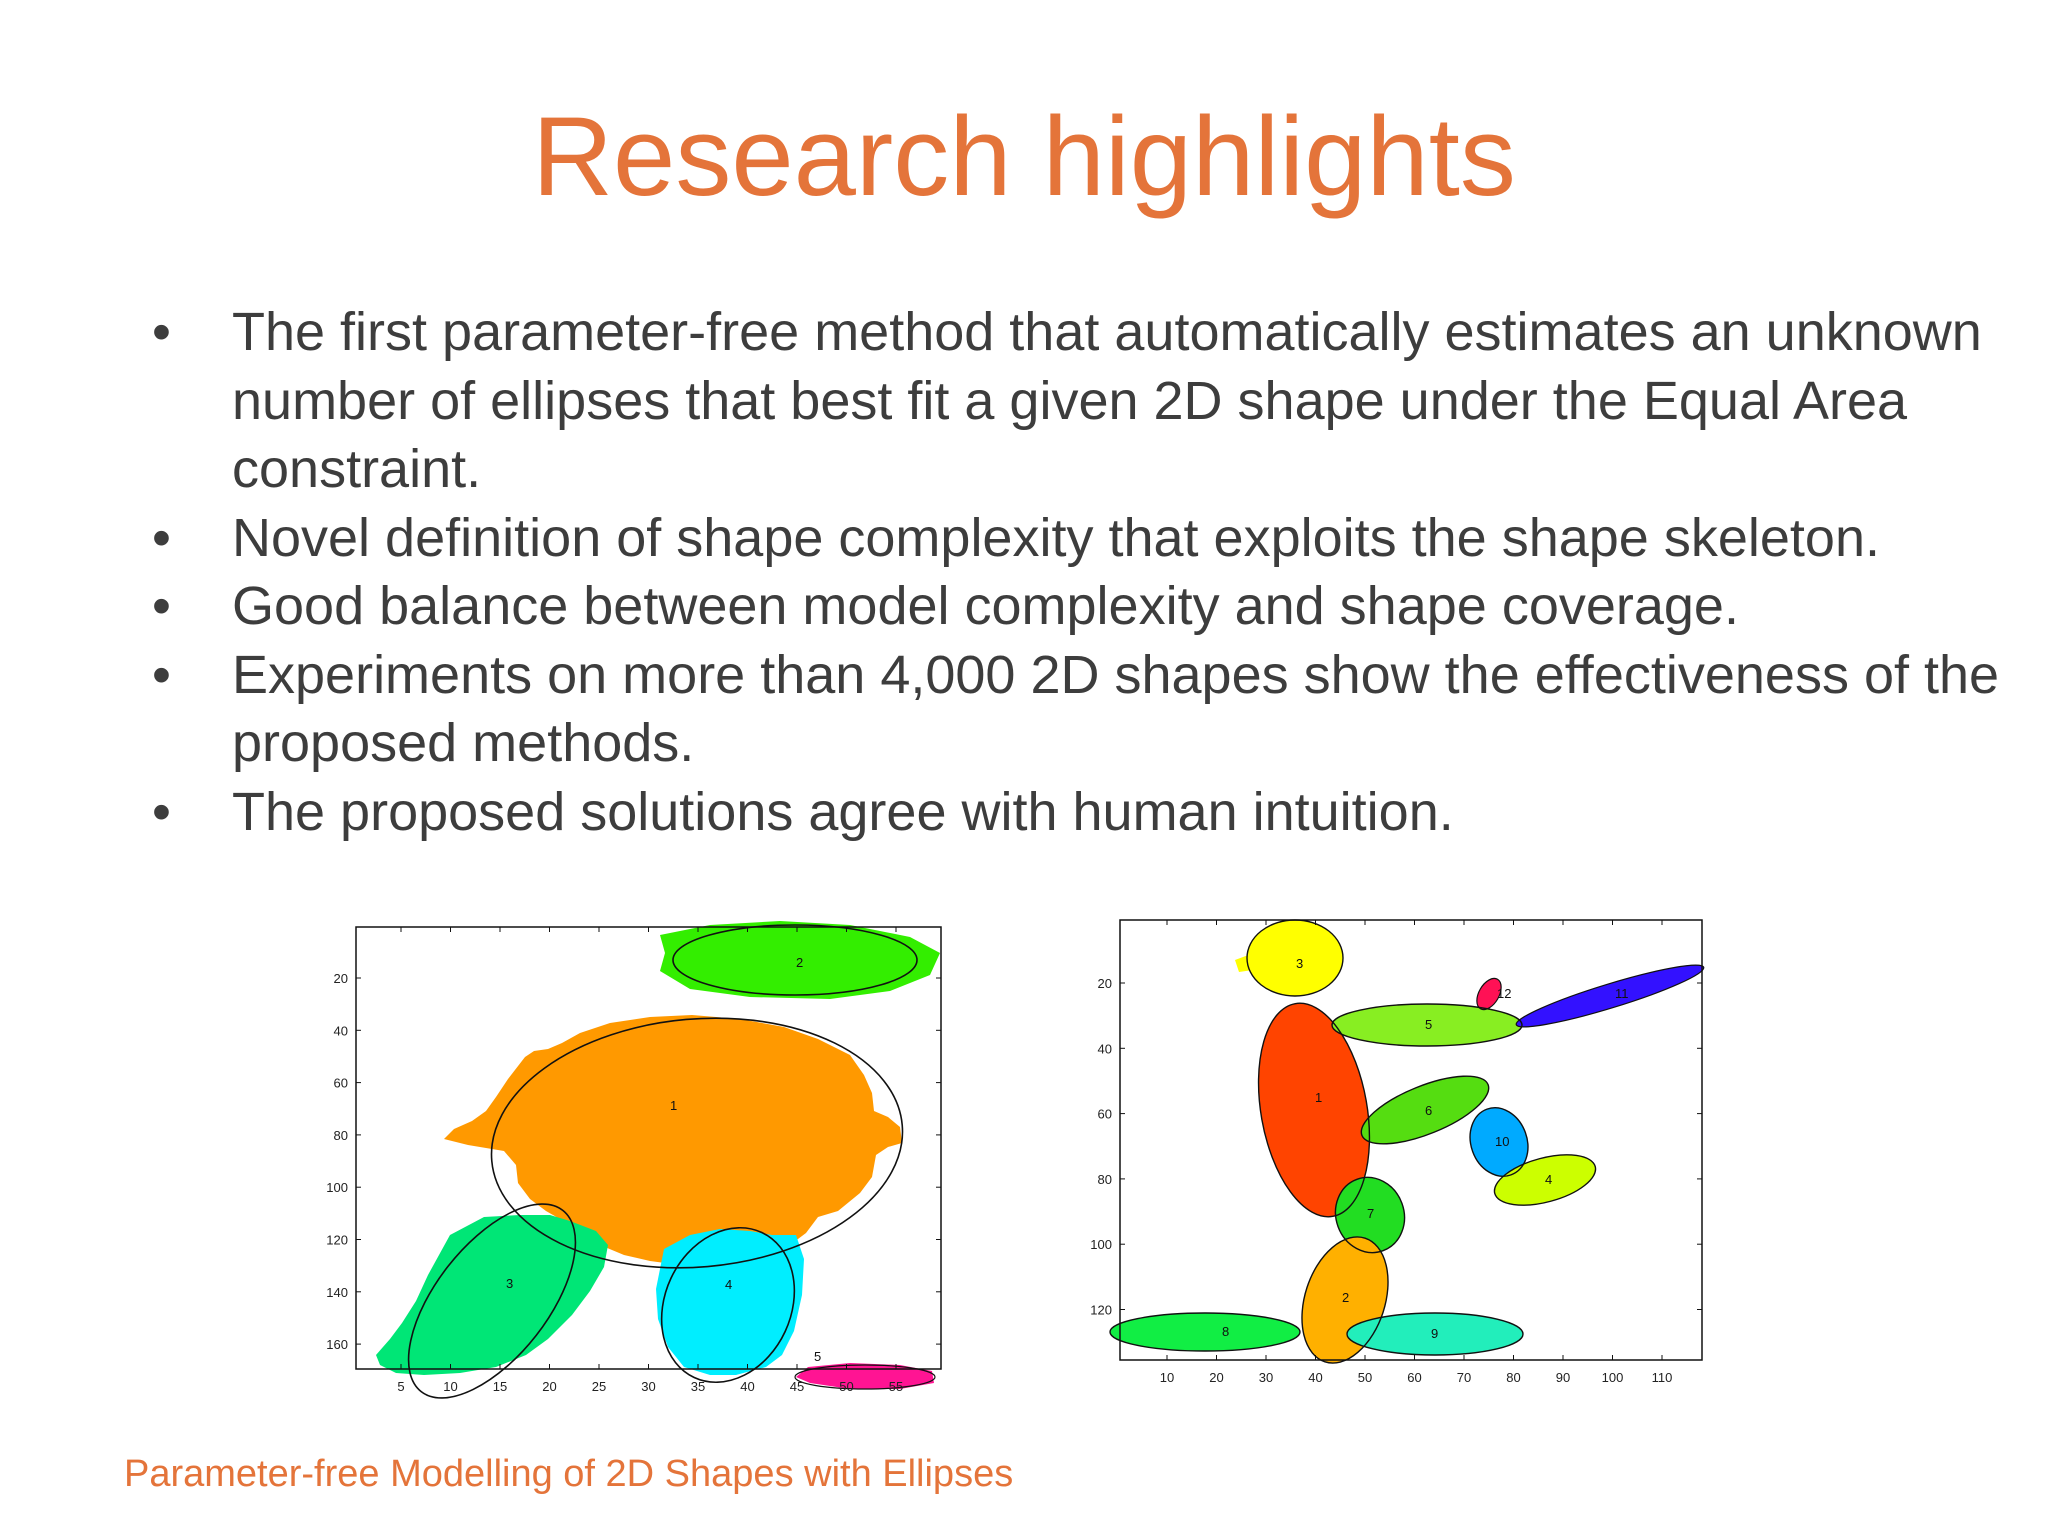 This screenshot has width=2048, height=1536. I want to click on x-tick-label: 55, so click(896, 1386).